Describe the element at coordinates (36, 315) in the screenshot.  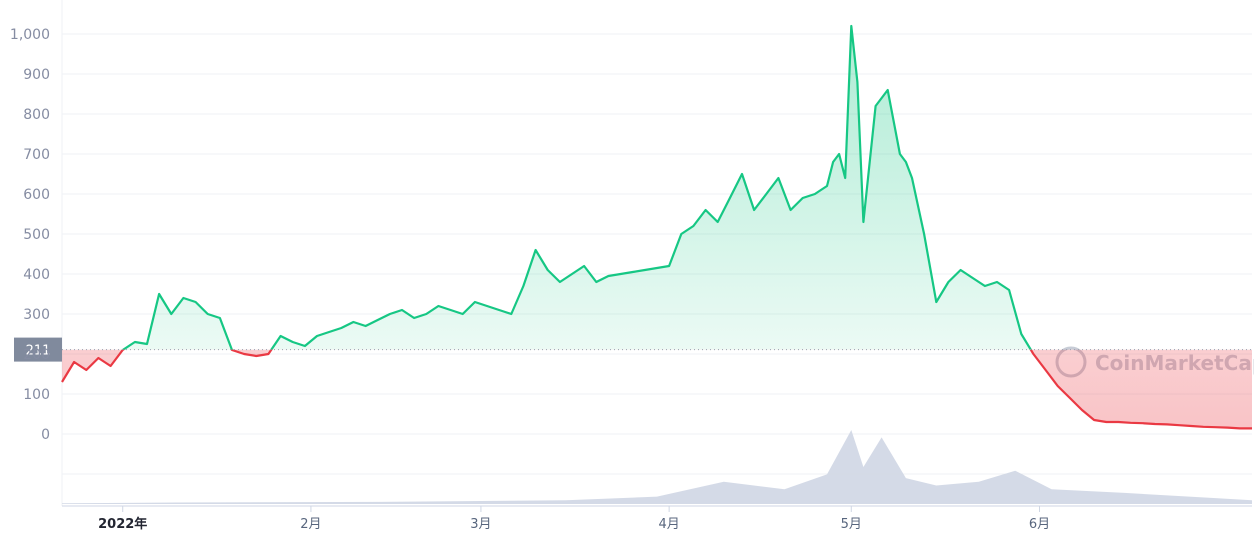
I see `y-tick-label: 300` at that location.